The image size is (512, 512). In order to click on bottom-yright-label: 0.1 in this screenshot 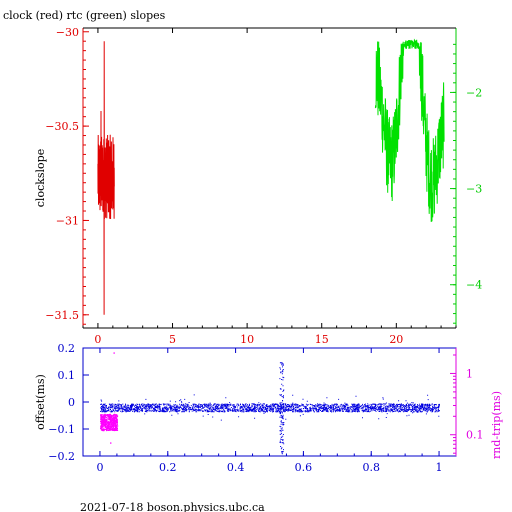, I will do `click(475, 435)`.